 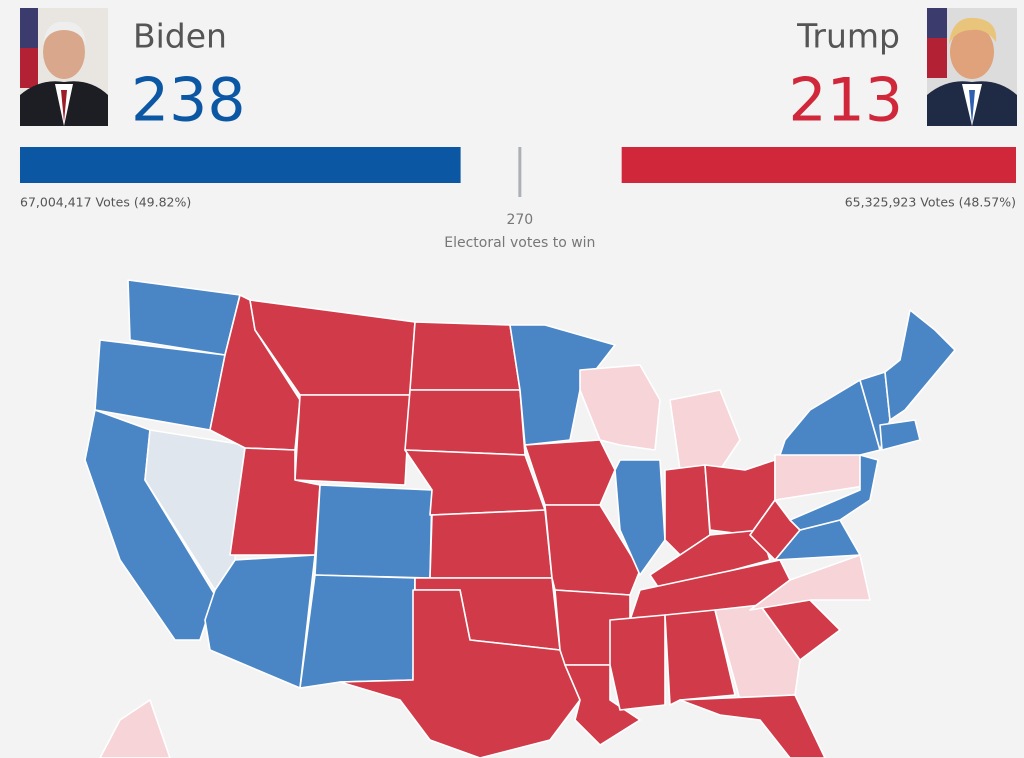 What do you see at coordinates (180, 36) in the screenshot?
I see `candidate-name: Biden` at bounding box center [180, 36].